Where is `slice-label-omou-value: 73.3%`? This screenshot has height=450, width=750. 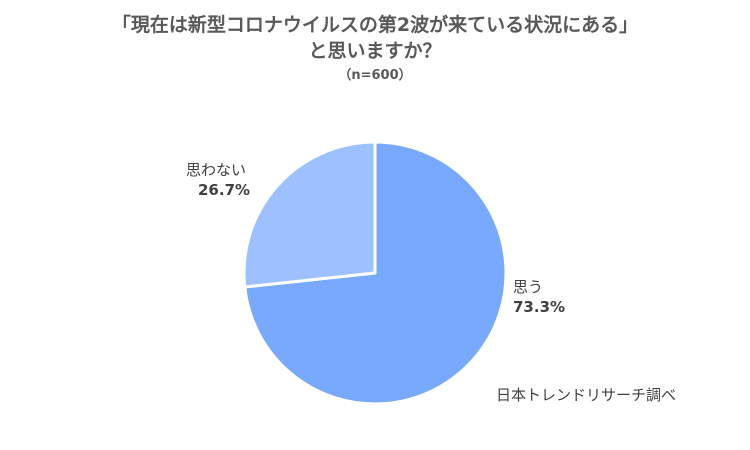 slice-label-omou-value: 73.3% is located at coordinates (539, 307).